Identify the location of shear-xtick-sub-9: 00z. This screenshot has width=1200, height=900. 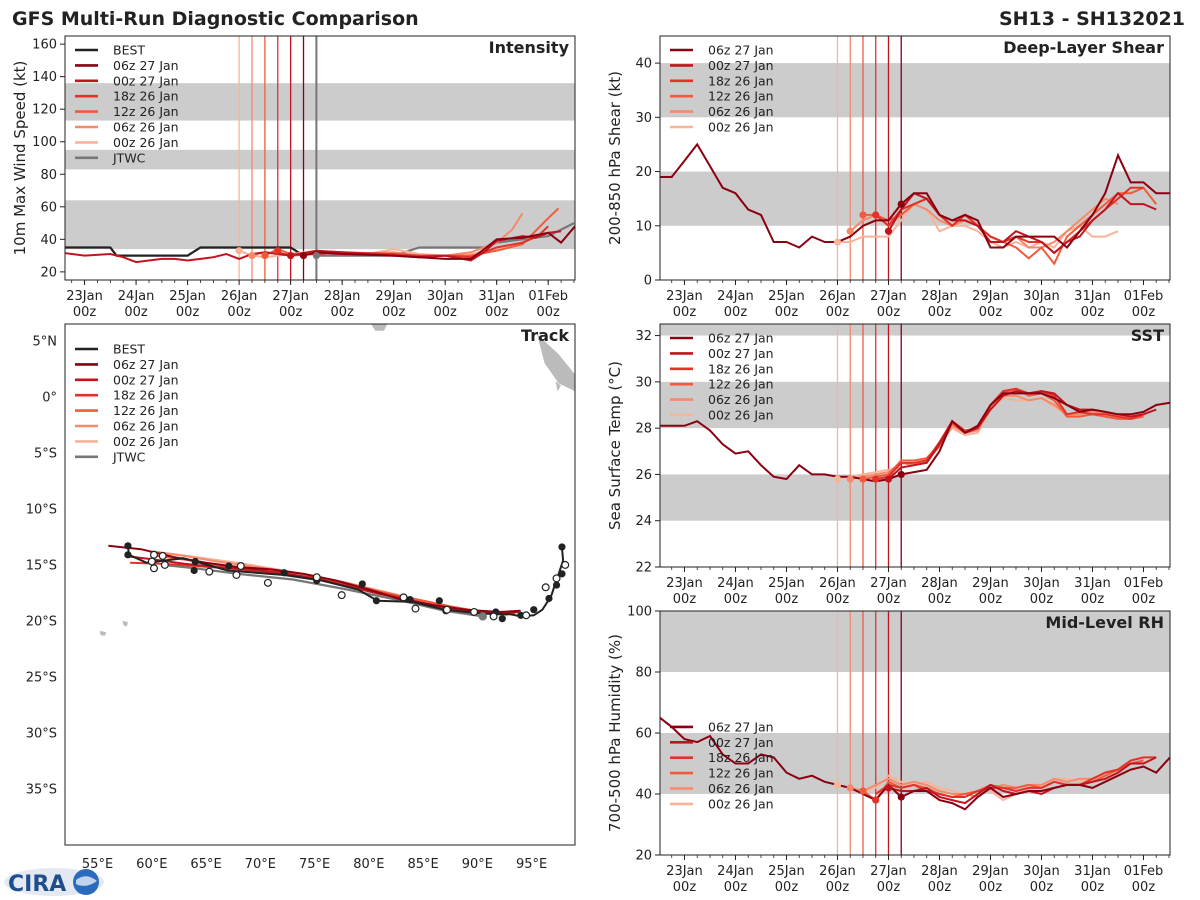
(1144, 312).